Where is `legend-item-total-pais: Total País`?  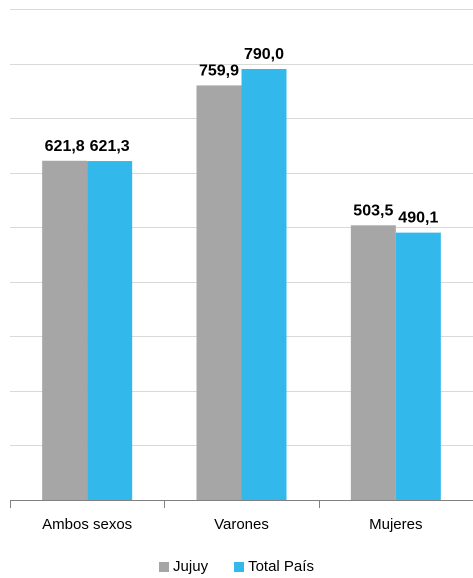 legend-item-total-pais: Total País is located at coordinates (274, 566).